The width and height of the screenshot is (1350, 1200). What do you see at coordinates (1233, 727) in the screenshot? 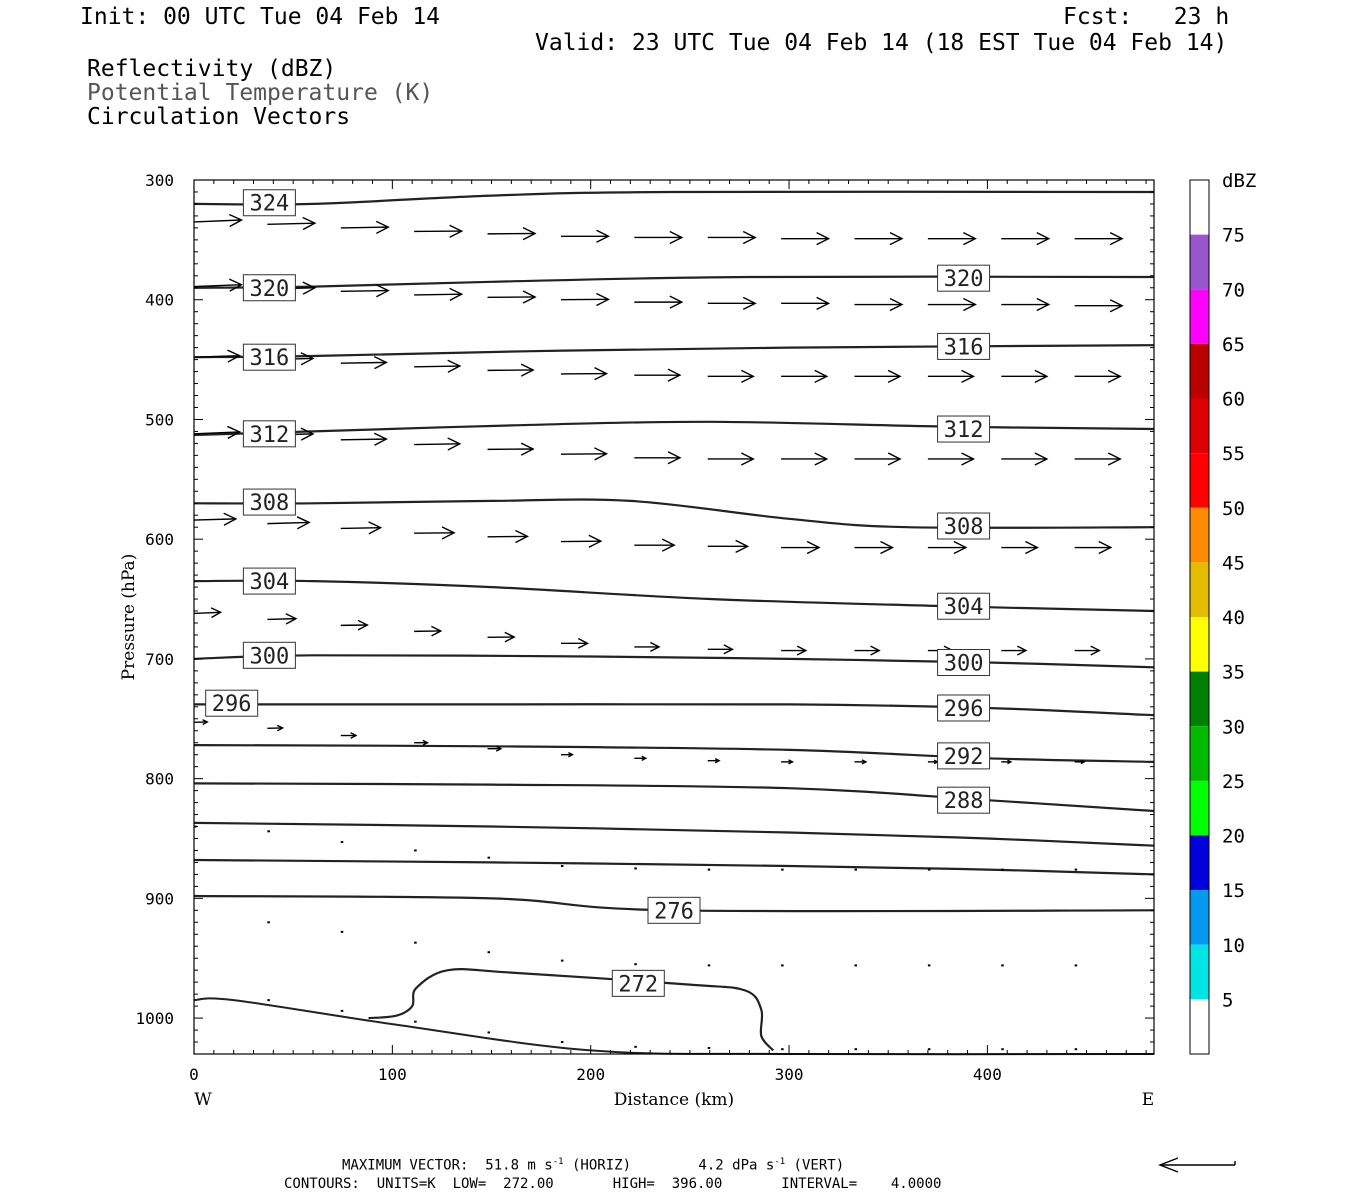
I see `colorbar-label: 30` at bounding box center [1233, 727].